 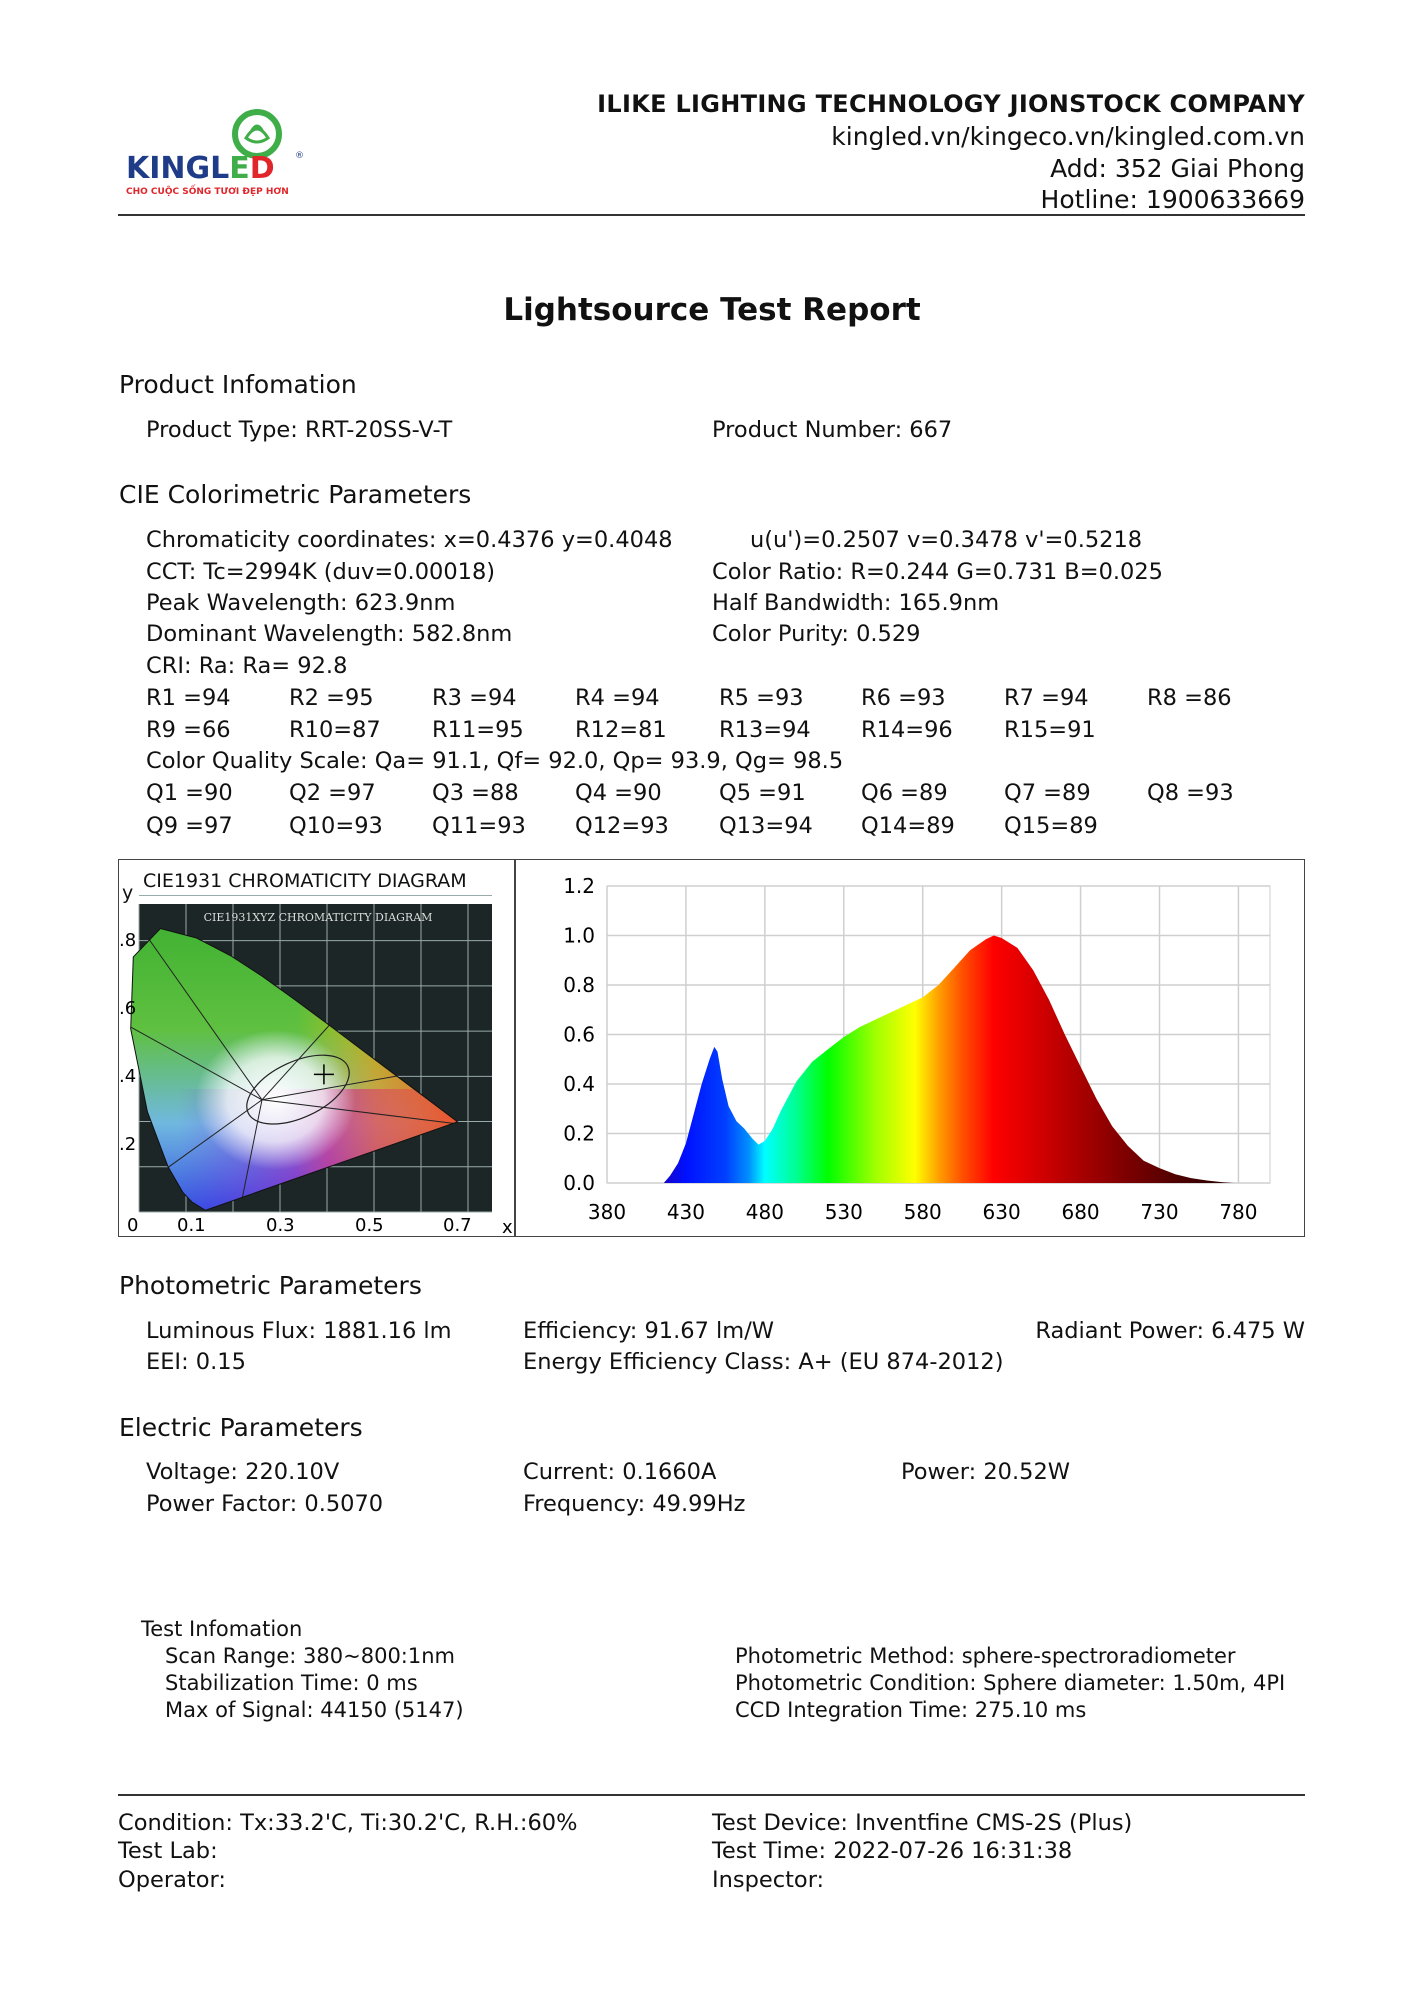 I want to click on cqs-value: Q2 =97, so click(x=332, y=793).